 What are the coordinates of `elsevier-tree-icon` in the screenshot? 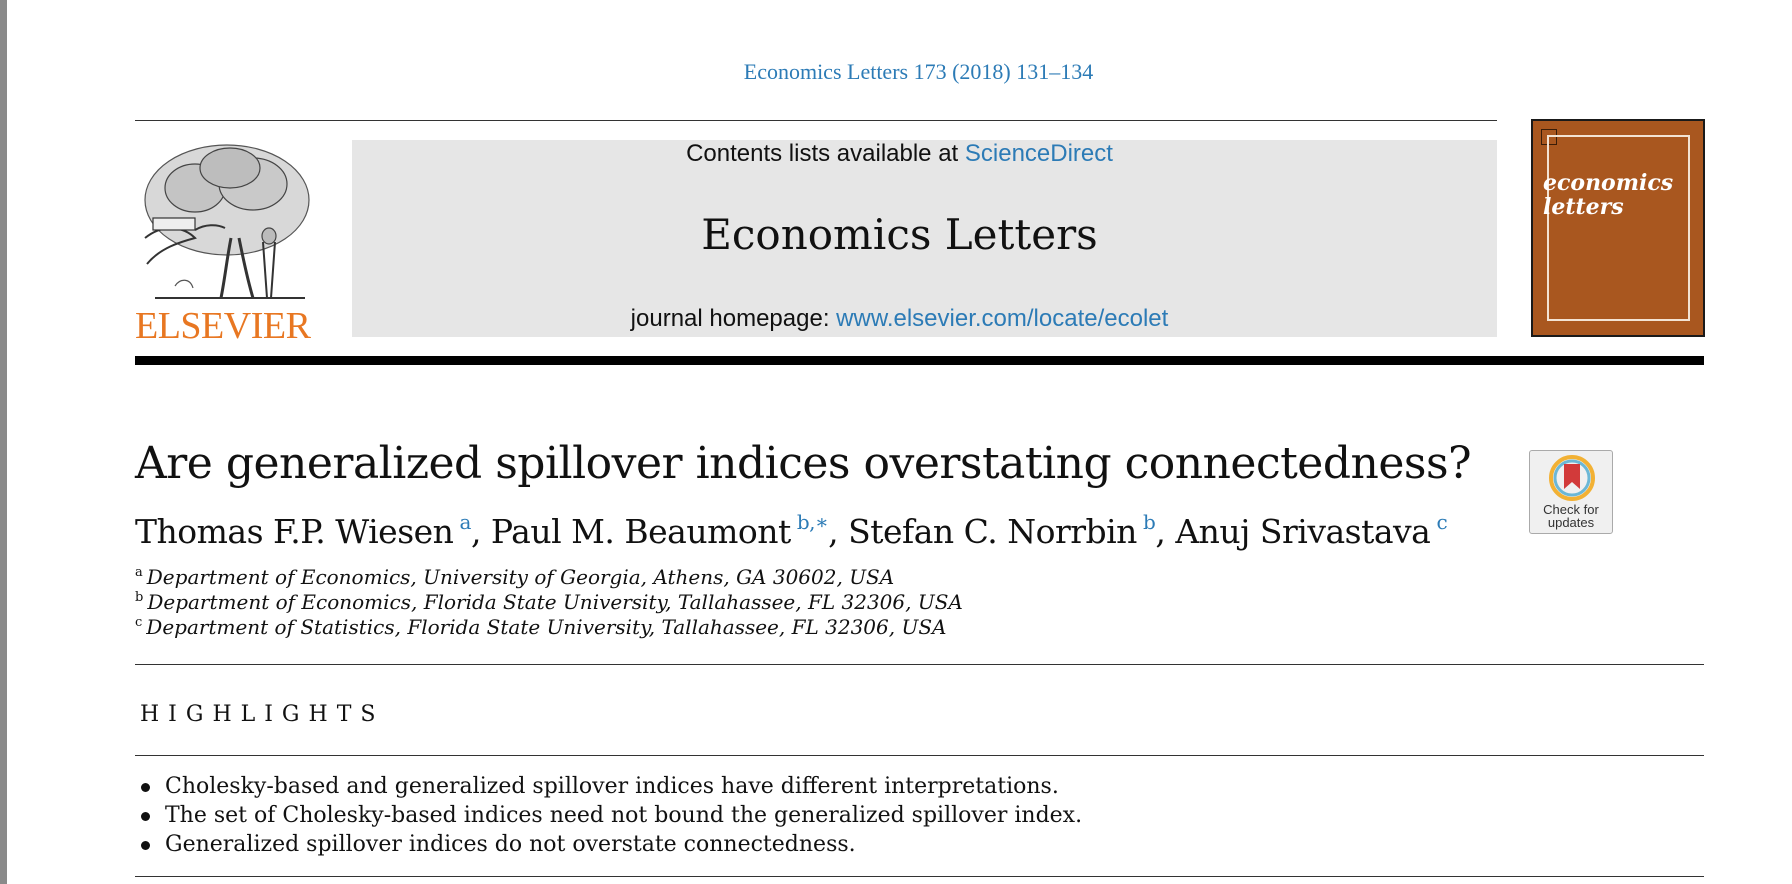 It's located at (227, 221).